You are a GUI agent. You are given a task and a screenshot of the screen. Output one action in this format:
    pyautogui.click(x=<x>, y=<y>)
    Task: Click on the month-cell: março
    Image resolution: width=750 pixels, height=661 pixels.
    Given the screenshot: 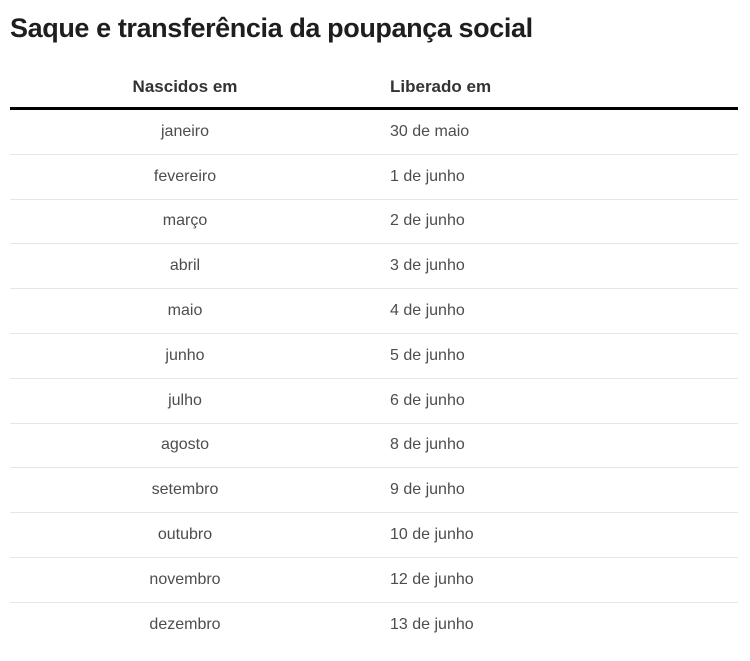 What is the action you would take?
    pyautogui.click(x=185, y=221)
    